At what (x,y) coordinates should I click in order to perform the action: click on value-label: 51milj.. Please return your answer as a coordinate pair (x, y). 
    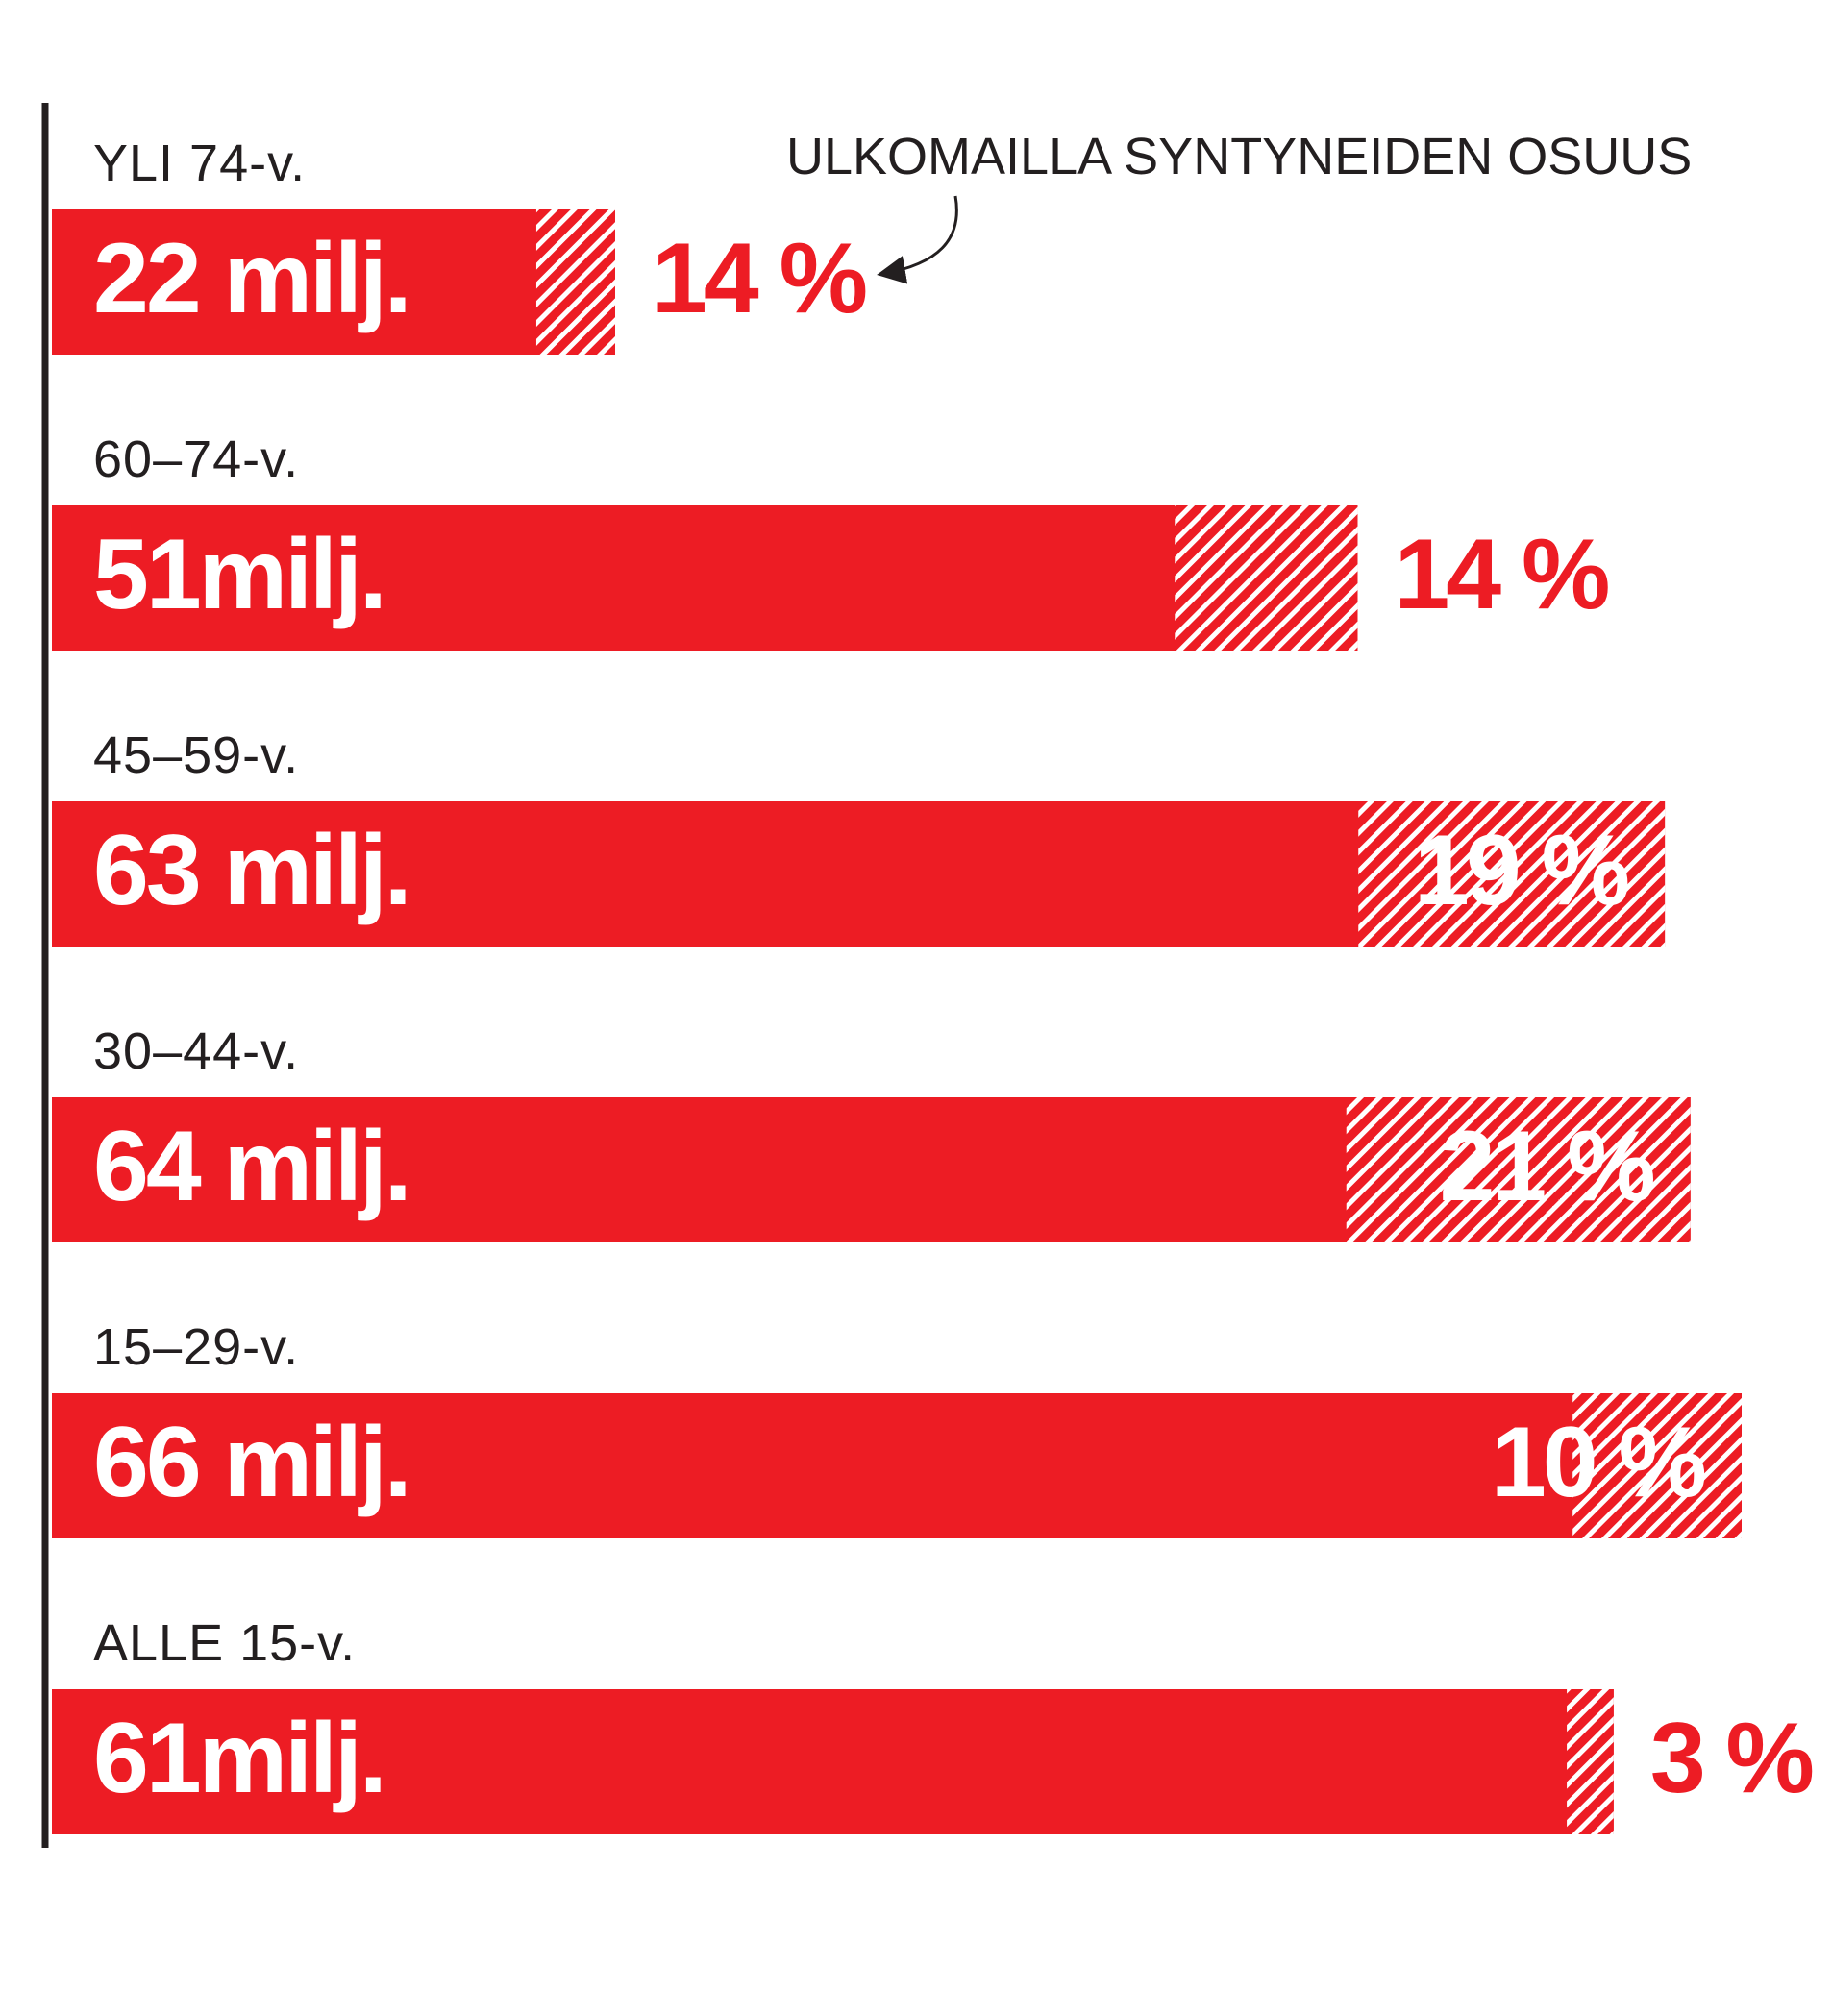
    Looking at the image, I should click on (238, 574).